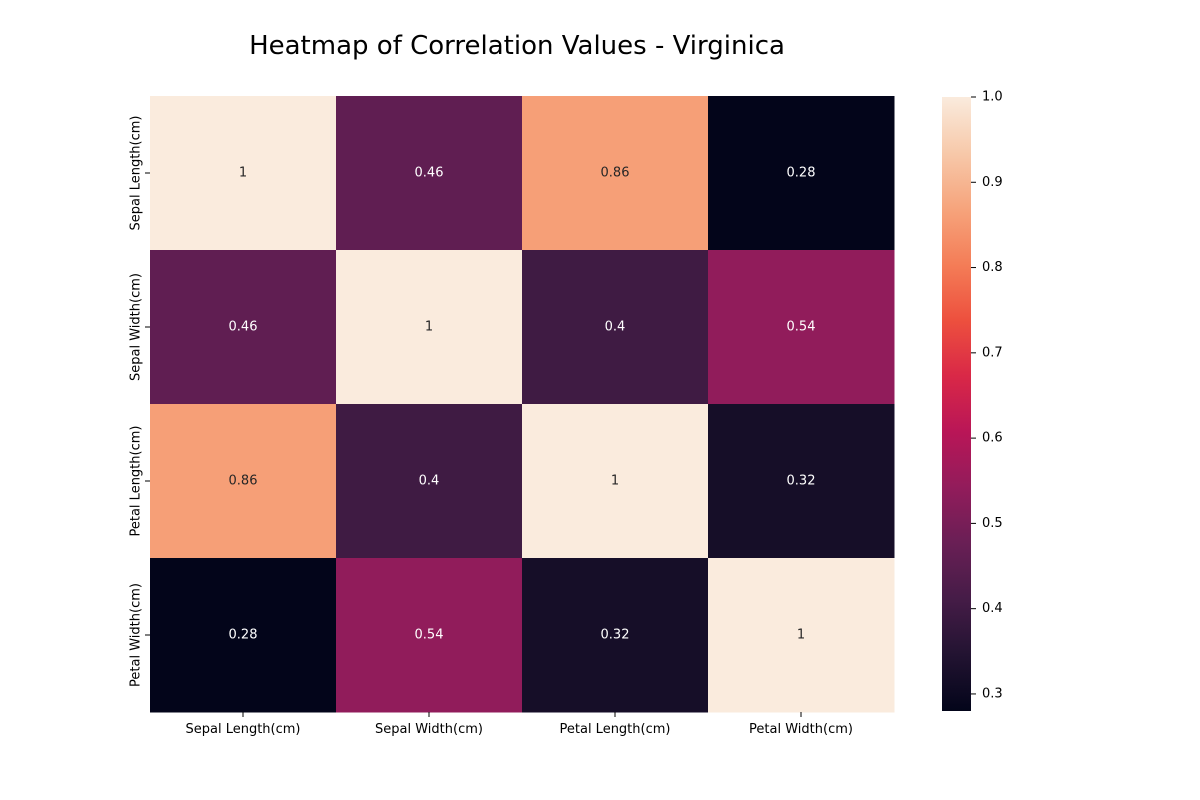 The width and height of the screenshot is (1200, 800). I want to click on heatmap-cell-r0-c1, so click(429, 173).